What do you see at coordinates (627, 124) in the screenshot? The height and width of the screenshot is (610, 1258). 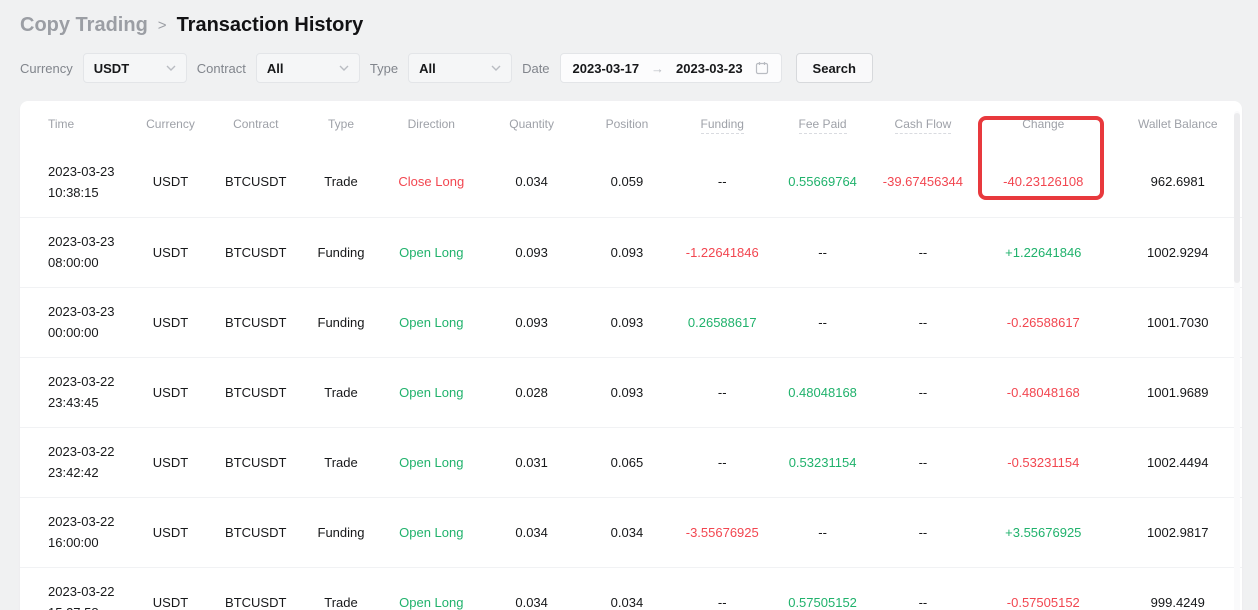 I see `col-header-position: Position` at bounding box center [627, 124].